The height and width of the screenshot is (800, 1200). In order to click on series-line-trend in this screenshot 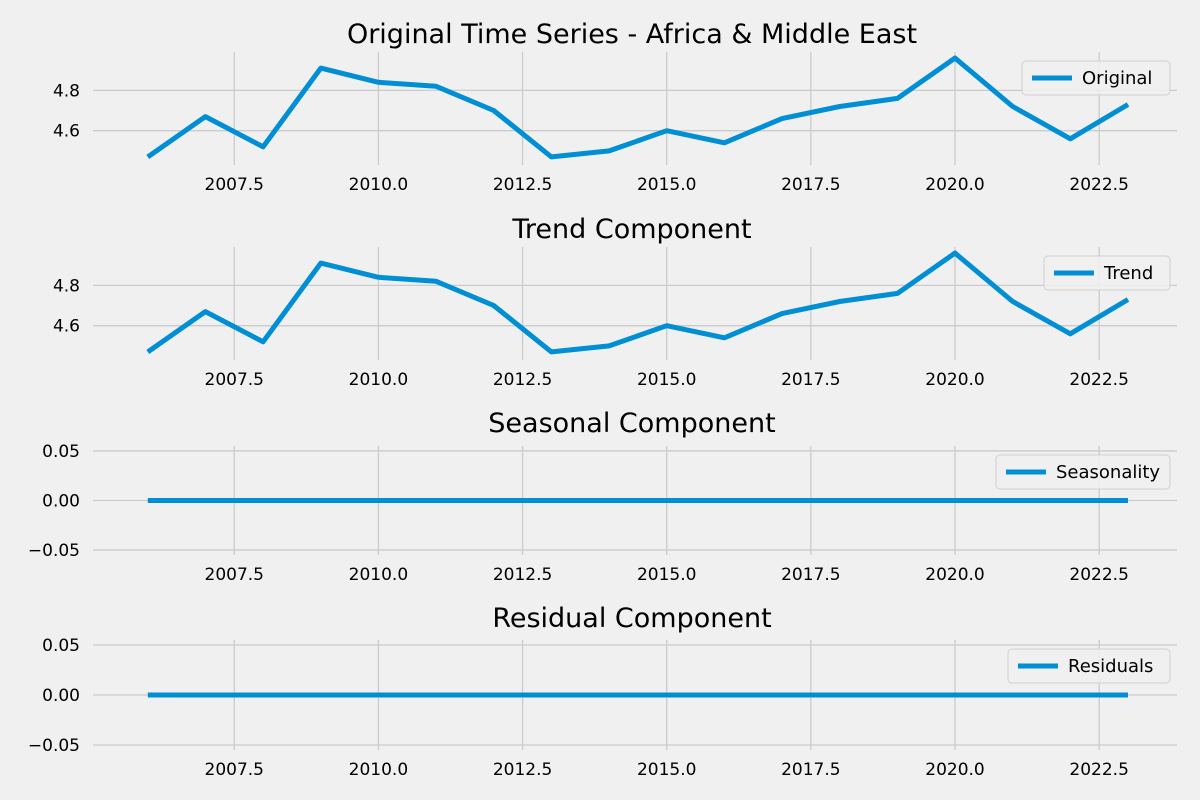, I will do `click(638, 302)`.